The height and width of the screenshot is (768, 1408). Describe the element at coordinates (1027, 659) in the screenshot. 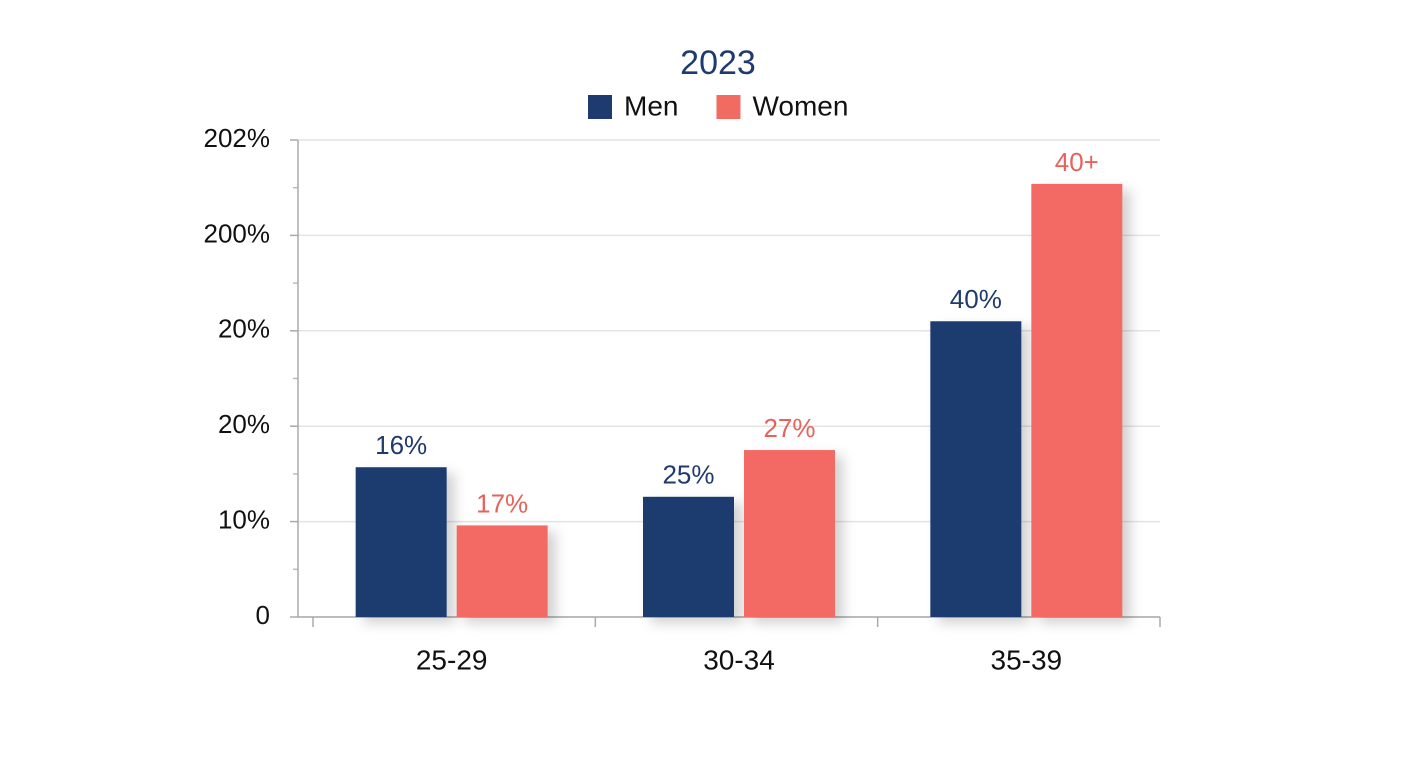

I see `x-tick-label: 35-39` at that location.